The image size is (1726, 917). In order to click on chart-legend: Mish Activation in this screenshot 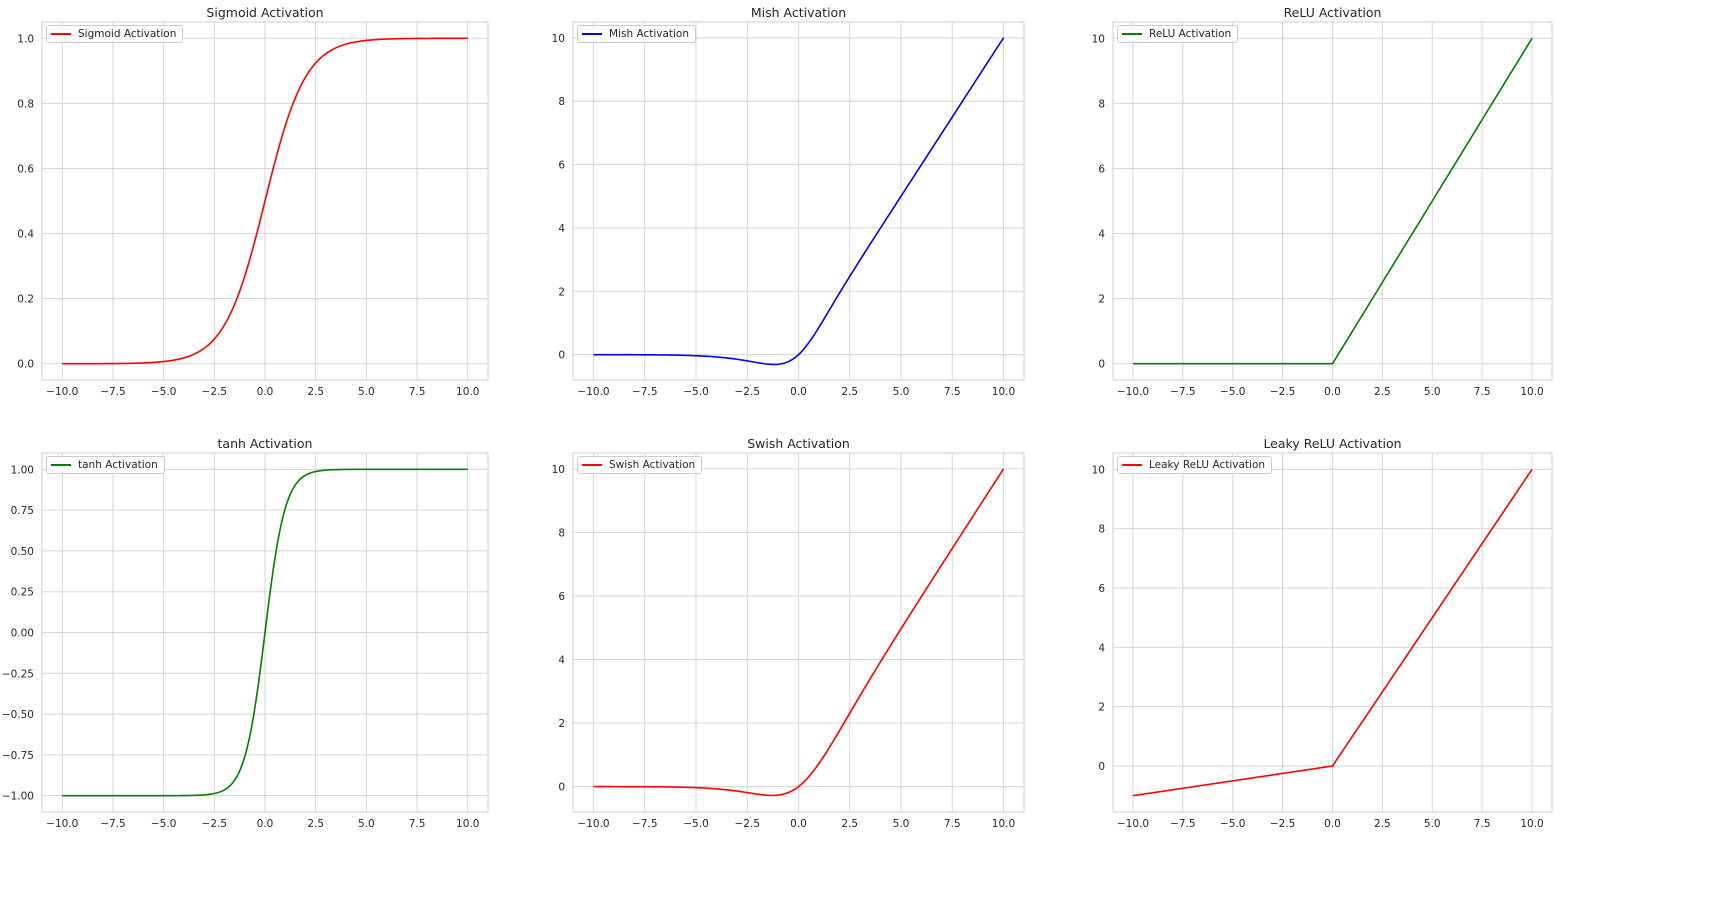, I will do `click(637, 34)`.